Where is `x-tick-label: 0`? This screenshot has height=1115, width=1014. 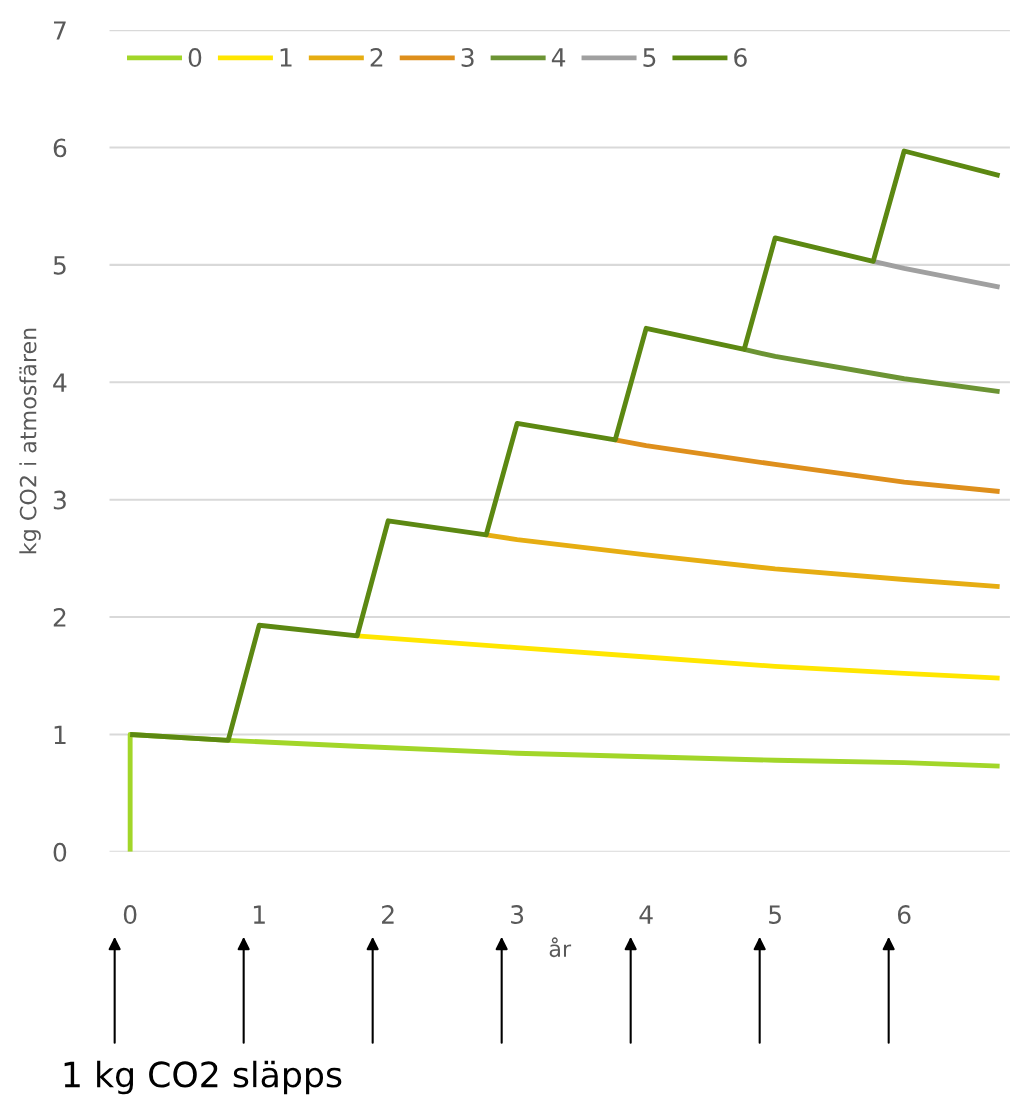
x-tick-label: 0 is located at coordinates (130, 914).